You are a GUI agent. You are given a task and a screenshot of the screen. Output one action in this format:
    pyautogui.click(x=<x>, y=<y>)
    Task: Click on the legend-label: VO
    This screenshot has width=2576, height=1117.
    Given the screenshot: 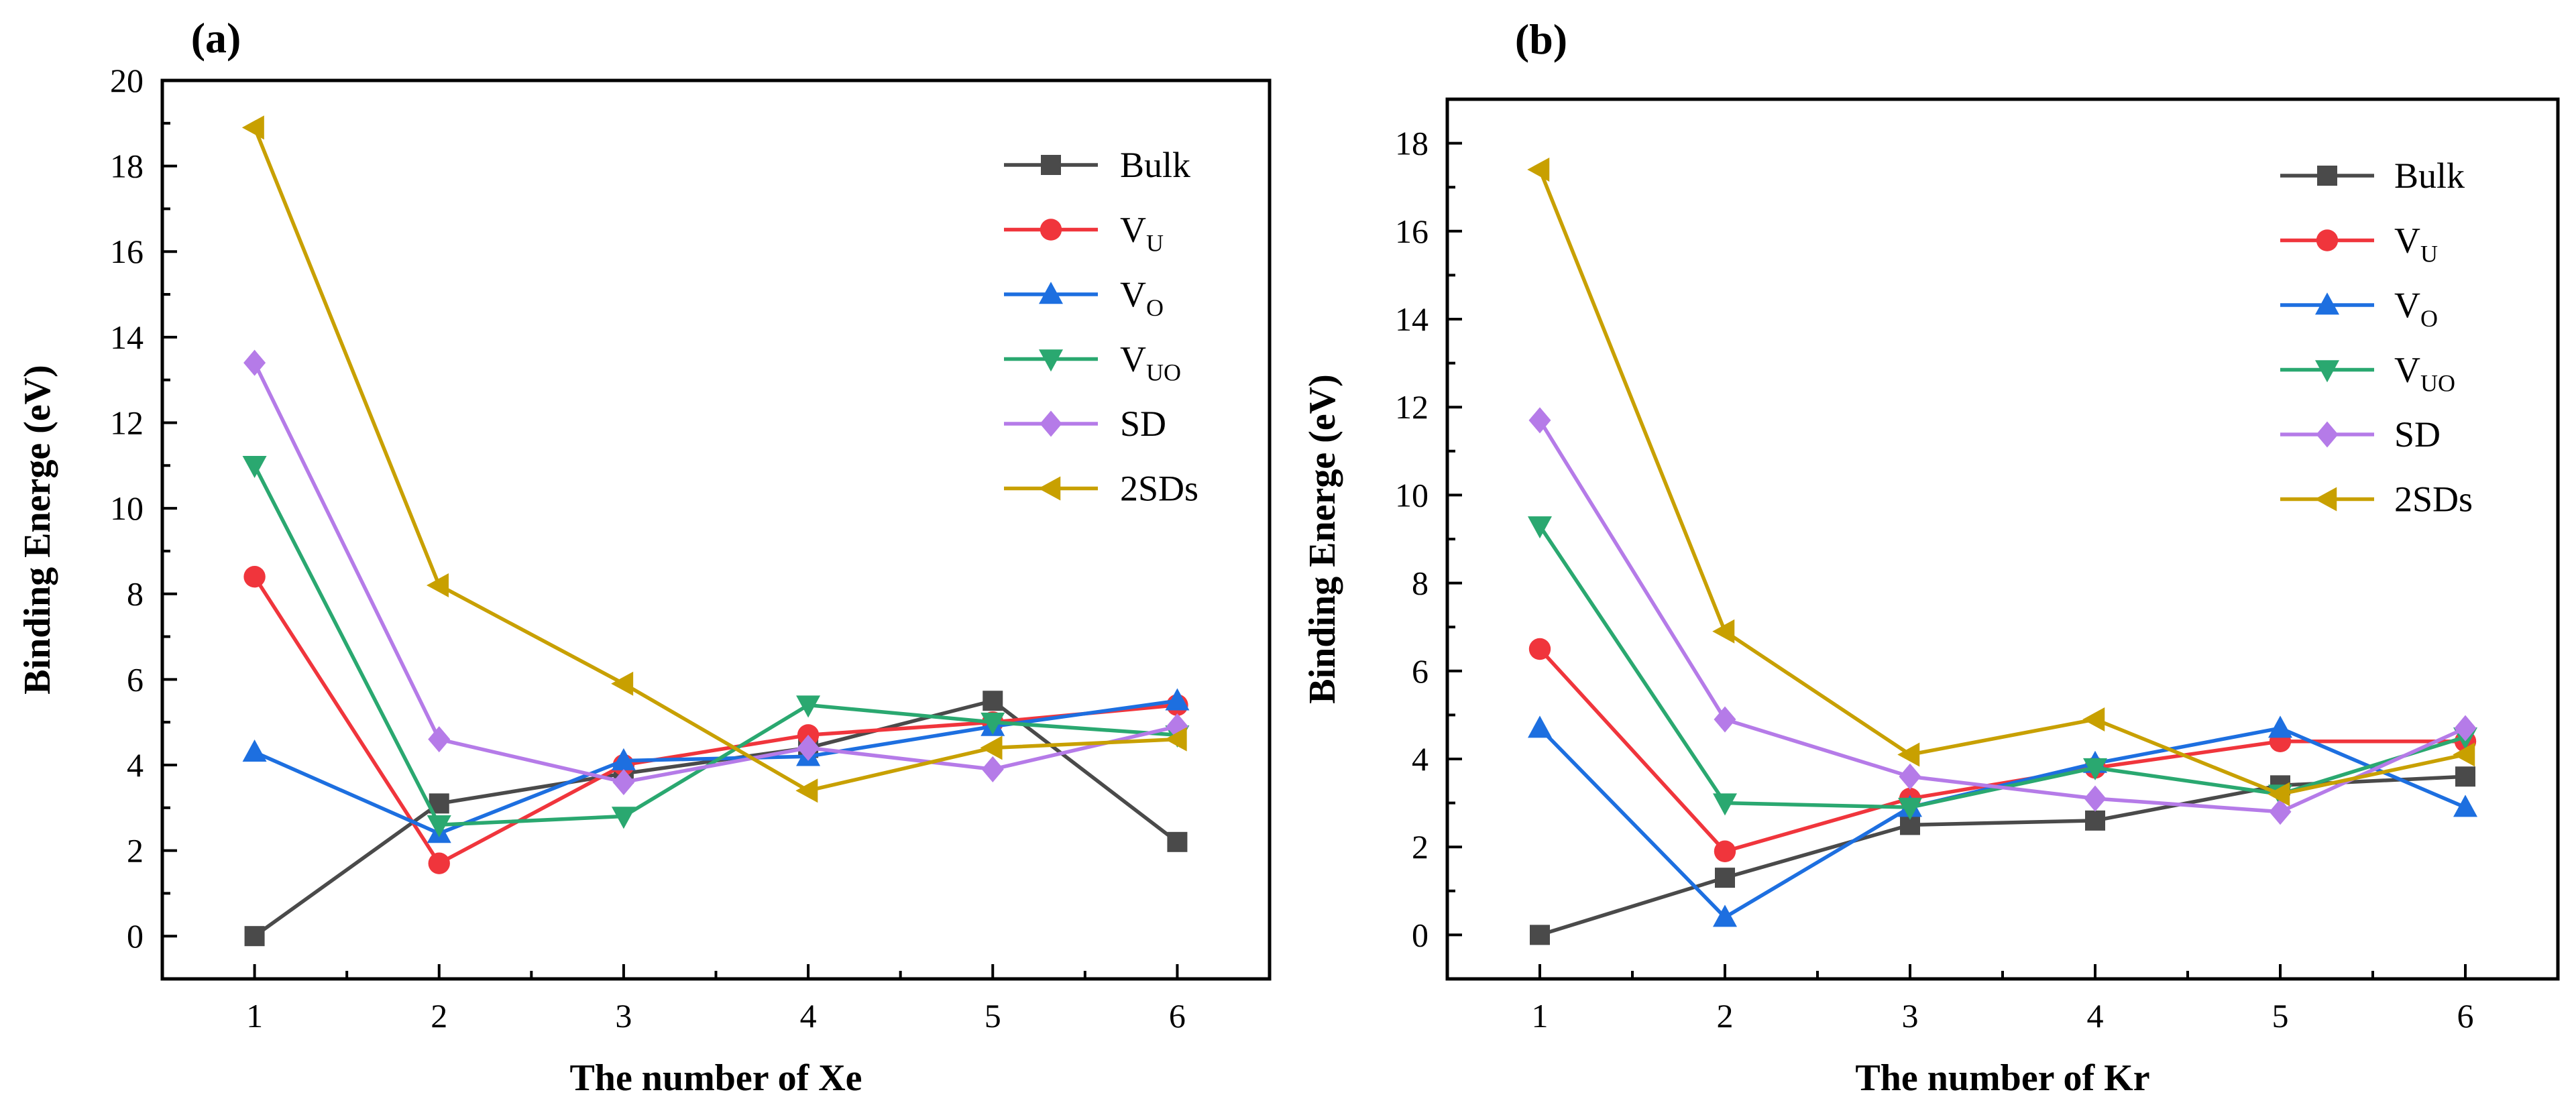 What is the action you would take?
    pyautogui.click(x=2416, y=309)
    